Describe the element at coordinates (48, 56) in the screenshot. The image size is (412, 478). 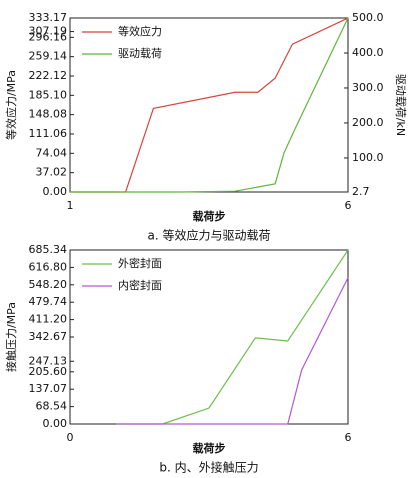
I see `y-tick-label: 259.14` at that location.